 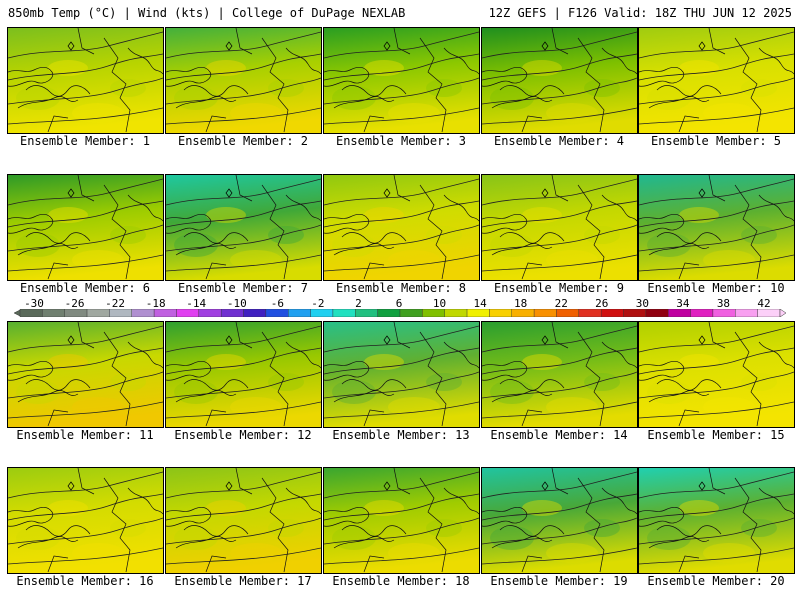 I want to click on ensemble-member-label: Ensemble Member: 1, so click(x=85, y=141).